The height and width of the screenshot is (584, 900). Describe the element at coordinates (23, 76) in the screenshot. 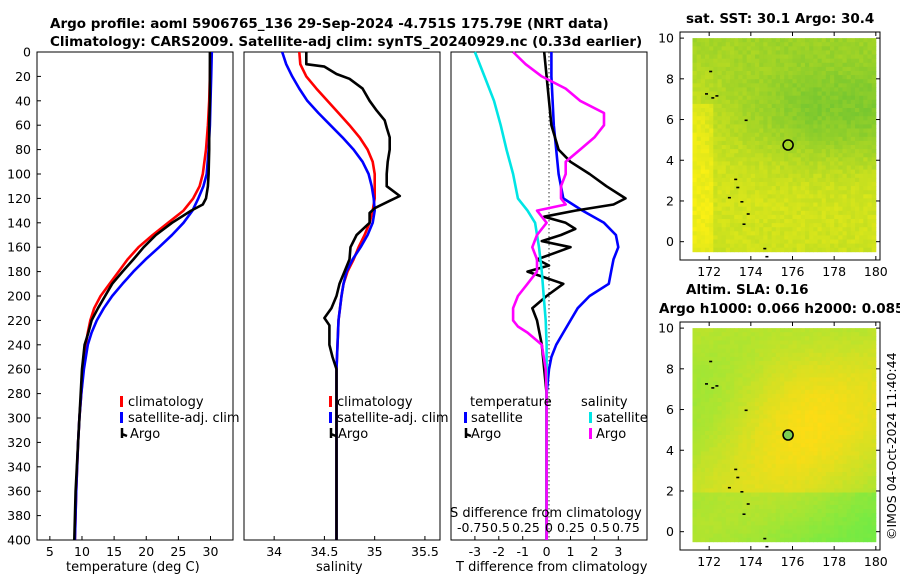

I see `depth-tick-label: 20` at that location.